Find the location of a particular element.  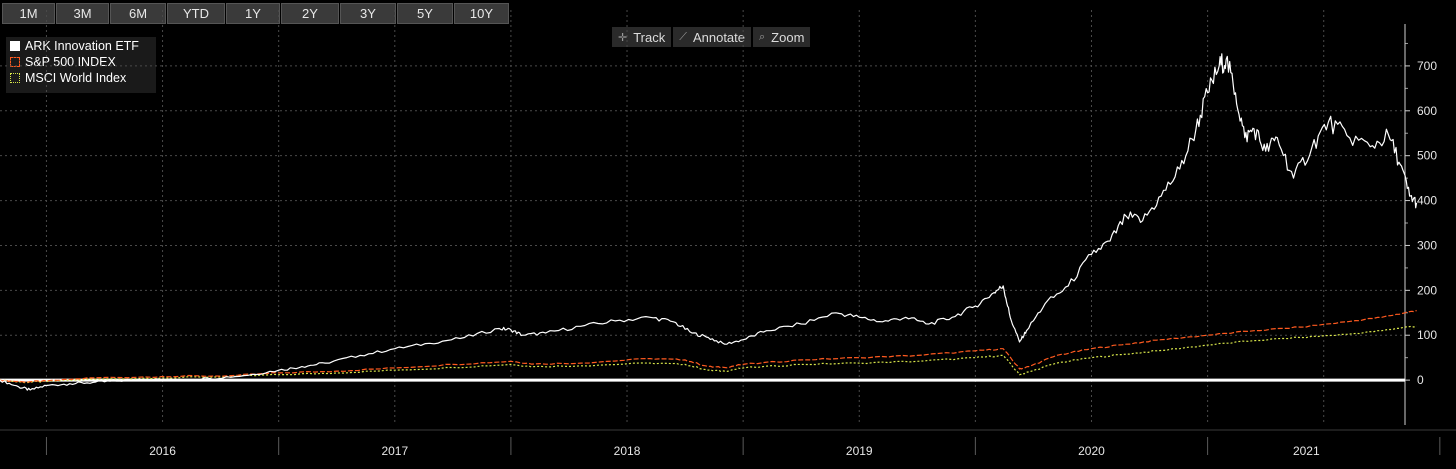

y-tick-label: 300 is located at coordinates (1427, 245).